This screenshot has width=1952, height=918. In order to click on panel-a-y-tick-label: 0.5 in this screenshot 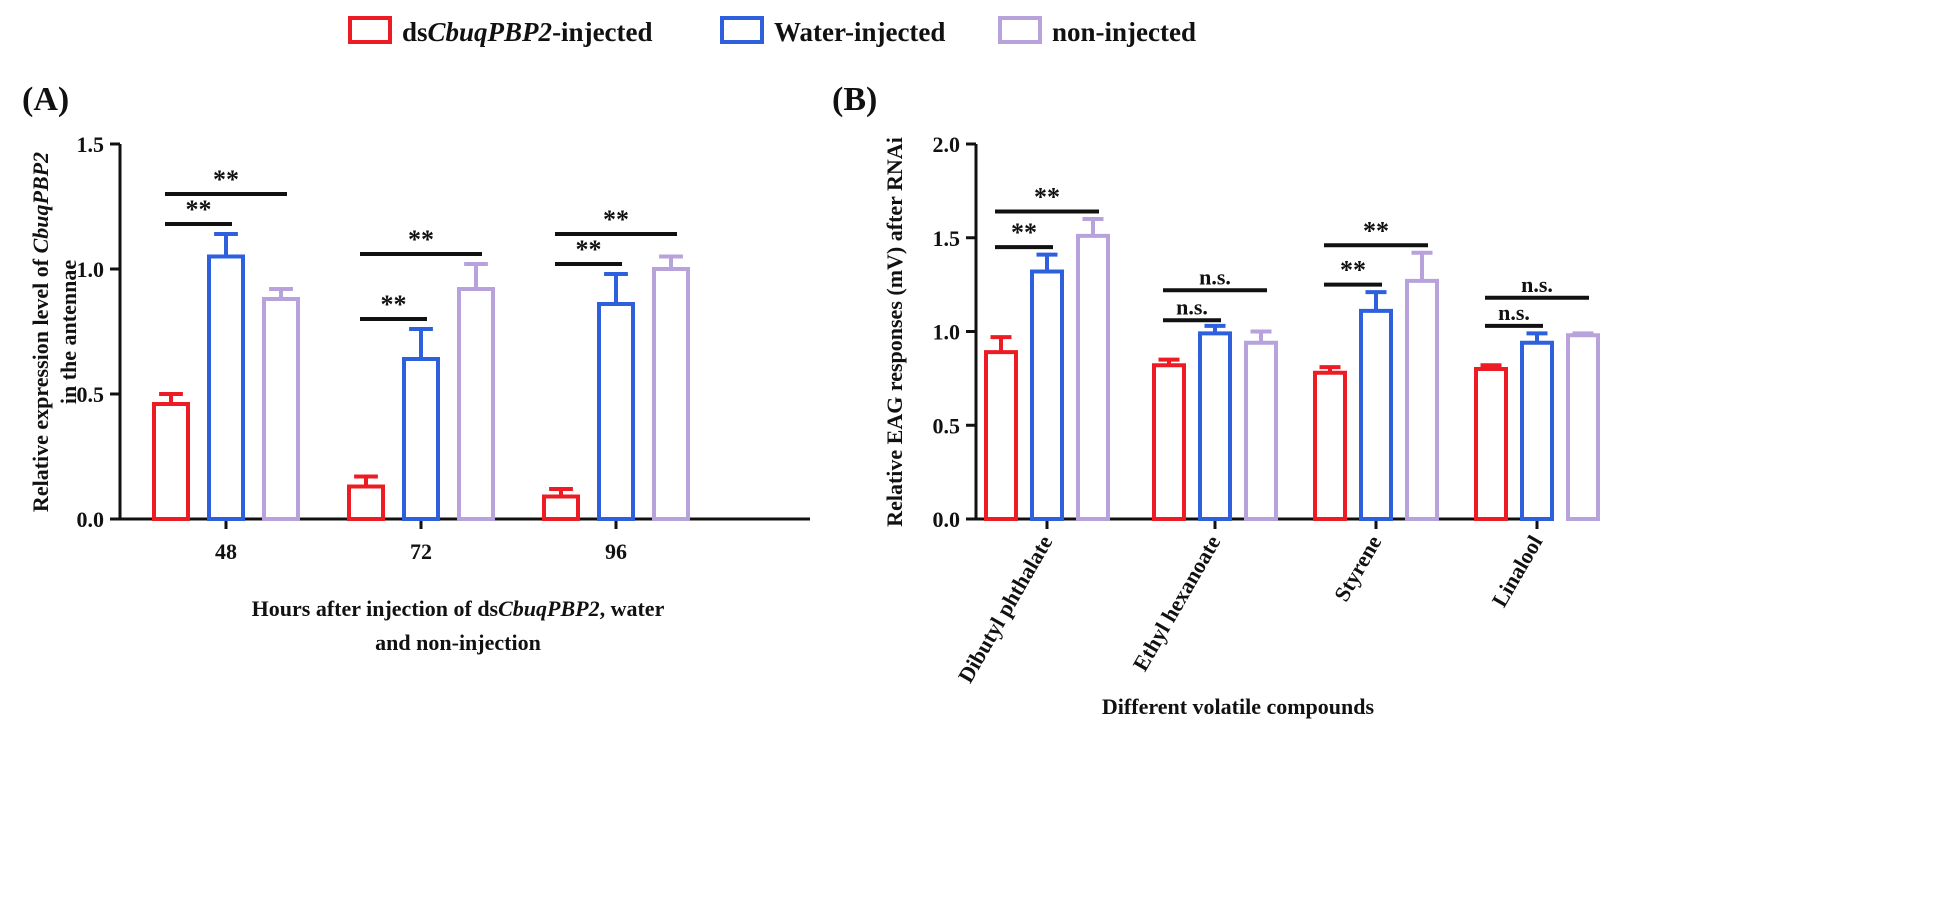, I will do `click(91, 394)`.